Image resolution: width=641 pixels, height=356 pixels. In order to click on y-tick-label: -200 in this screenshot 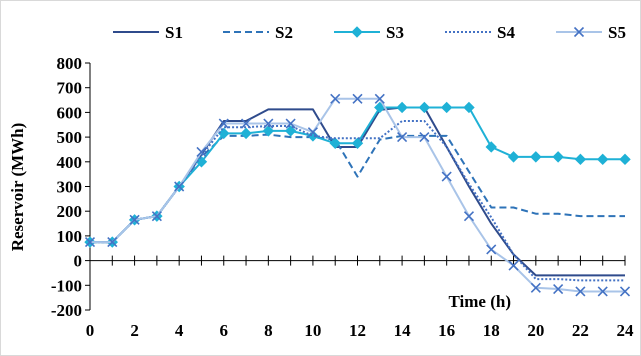, I will do `click(66, 310)`.